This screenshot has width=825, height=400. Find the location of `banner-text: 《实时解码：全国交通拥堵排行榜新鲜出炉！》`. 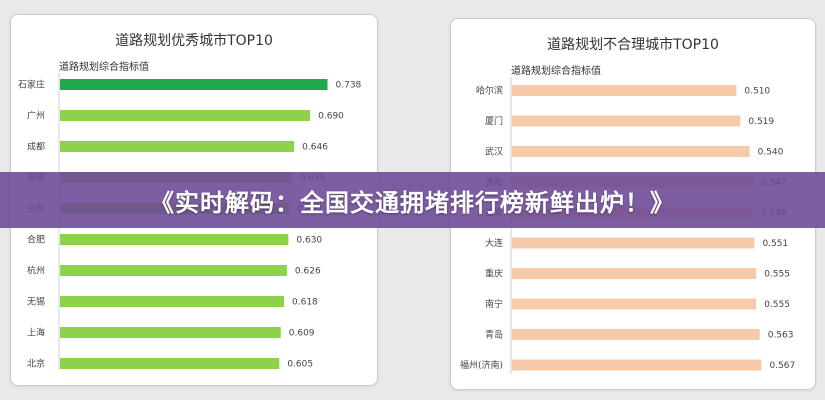

banner-text: 《实时解码：全国交通拥堵排行榜新鲜出炉！》 is located at coordinates (412, 202).